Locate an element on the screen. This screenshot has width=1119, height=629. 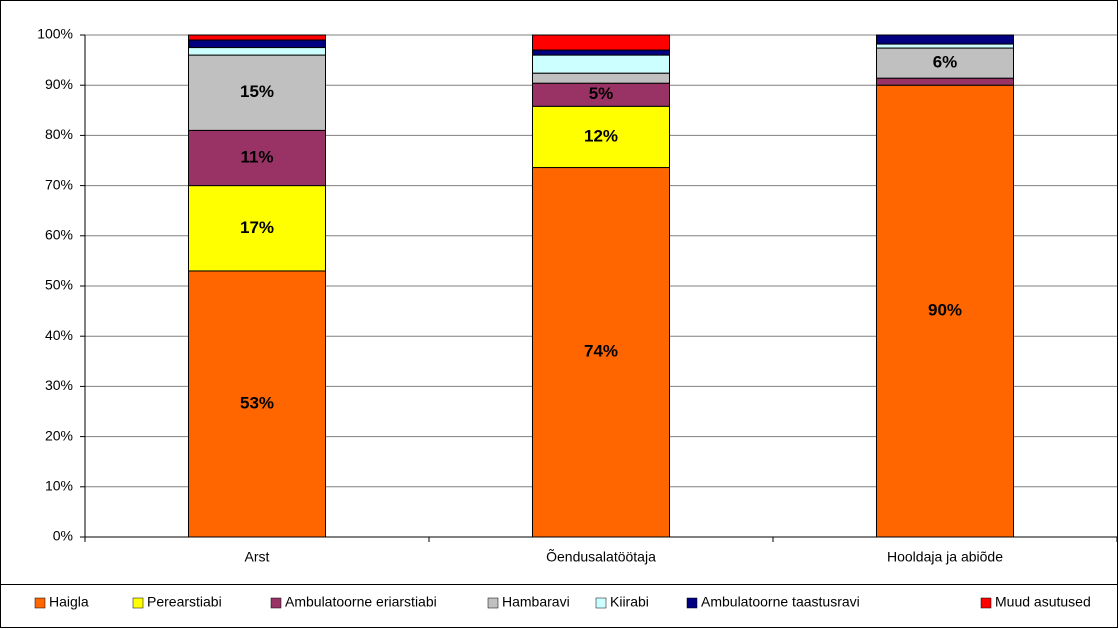
legend-label: Ambulatoorne taastusravi is located at coordinates (780, 602).